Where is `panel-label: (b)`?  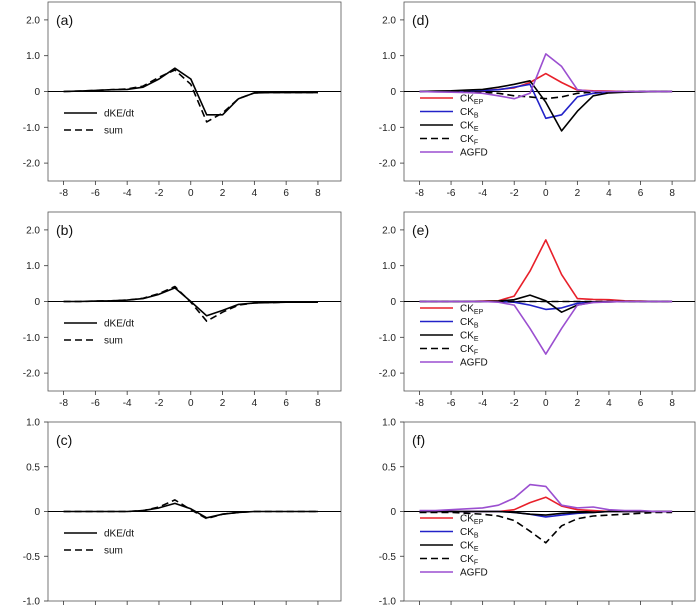
panel-label: (b) is located at coordinates (64, 230).